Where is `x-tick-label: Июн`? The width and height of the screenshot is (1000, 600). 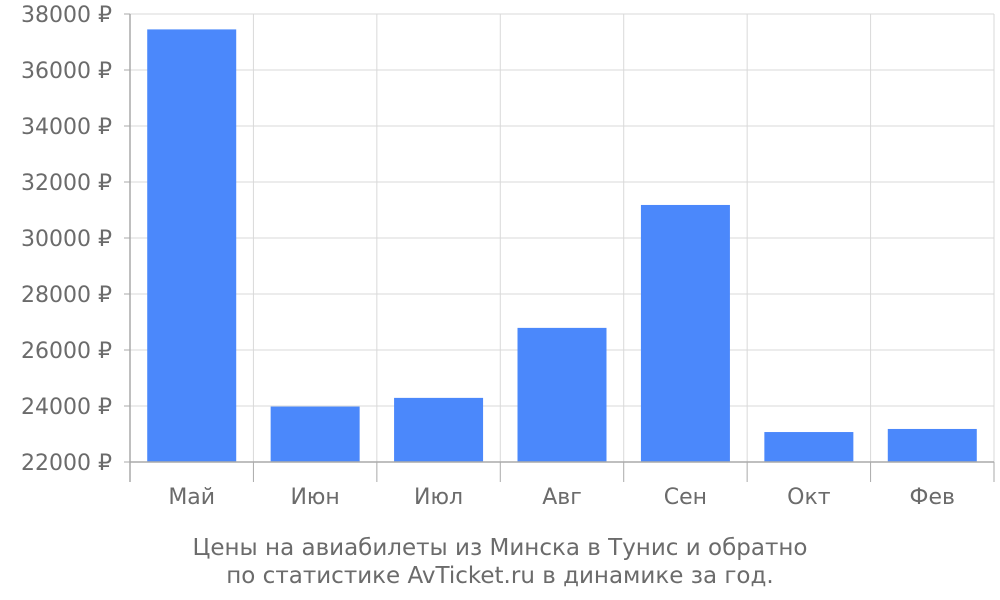 x-tick-label: Июн is located at coordinates (314, 497).